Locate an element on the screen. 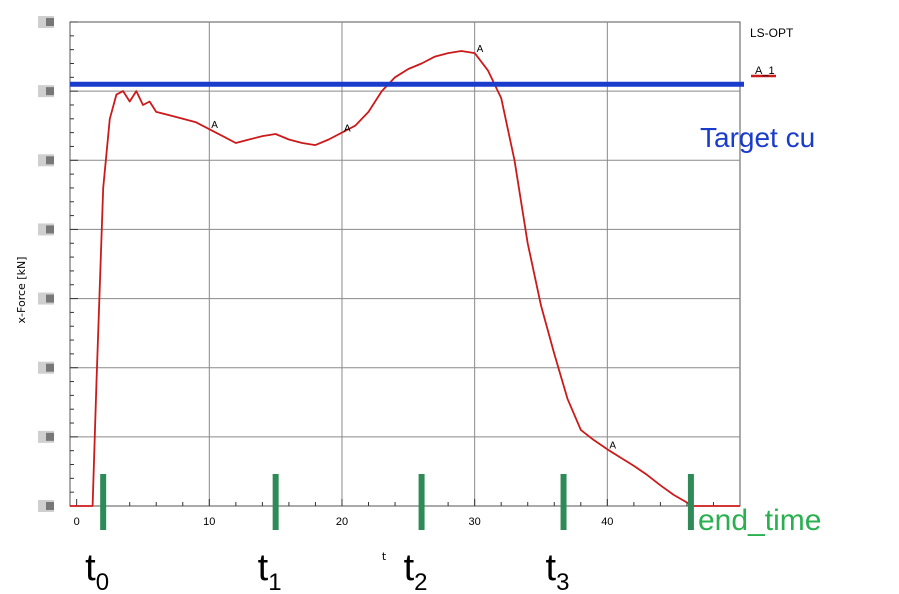 The width and height of the screenshot is (899, 594). time-label-sub: 1 is located at coordinates (274, 581).